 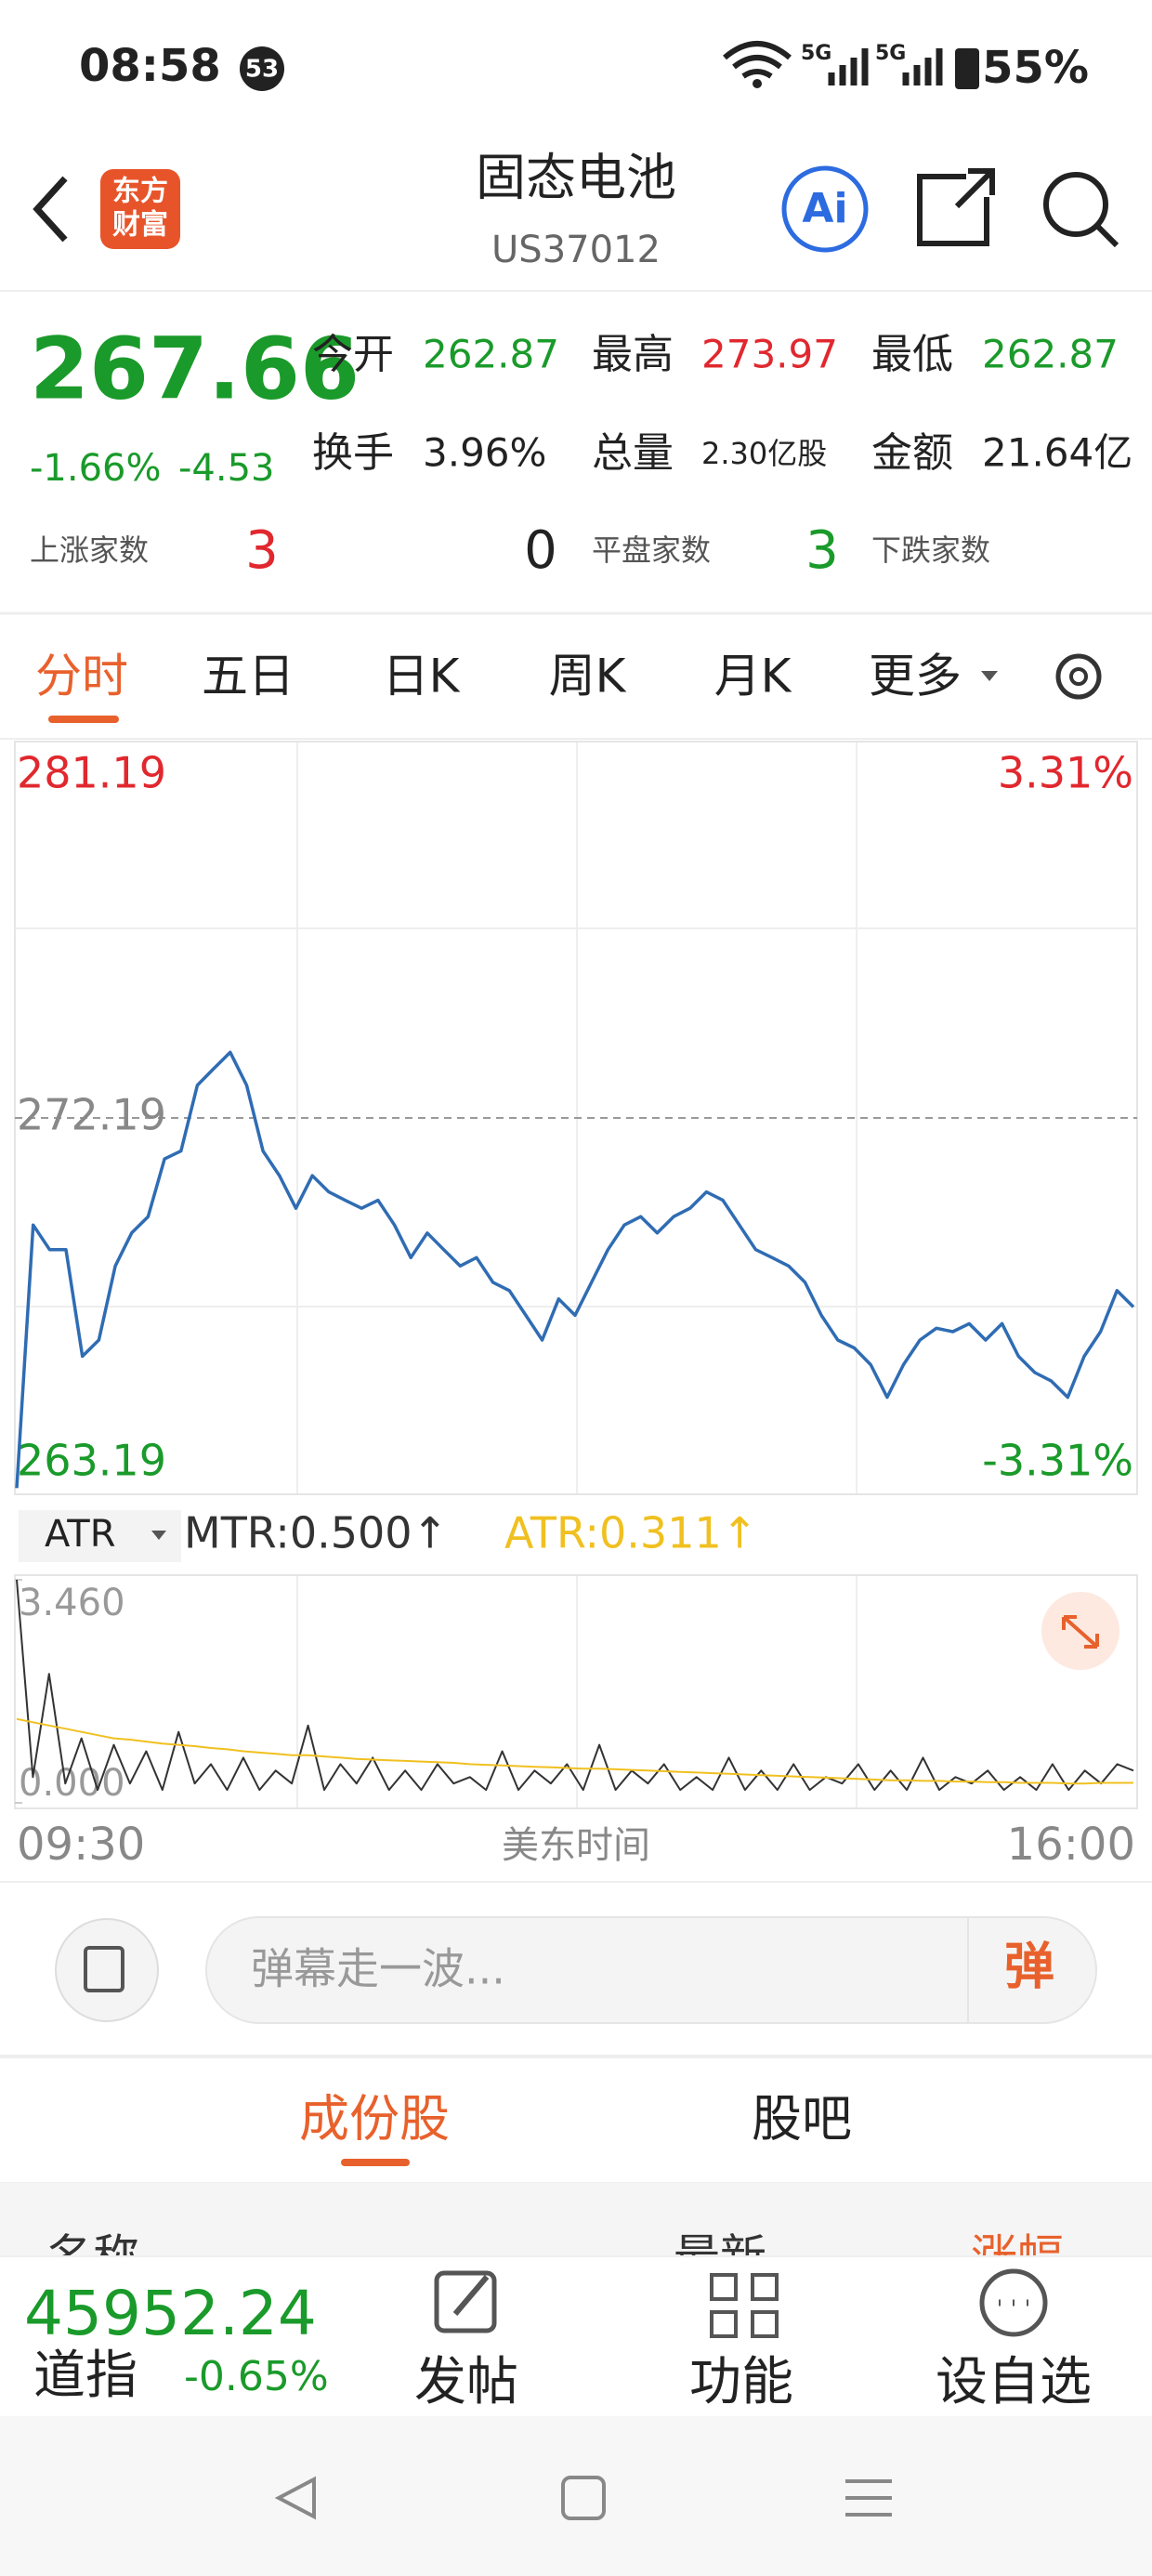 What do you see at coordinates (1017, 2257) in the screenshot?
I see `column-header: 涨幅` at bounding box center [1017, 2257].